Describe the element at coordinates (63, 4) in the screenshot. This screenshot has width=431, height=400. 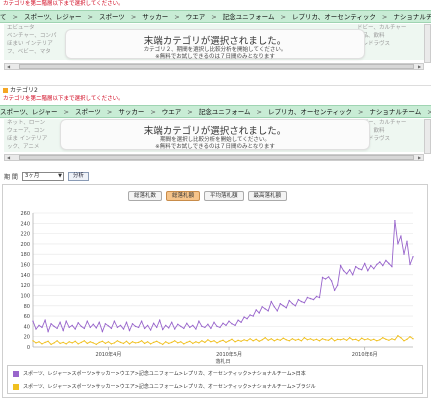
I see `category1-warning: カテゴリを第二階層以下まで選択してください。` at that location.